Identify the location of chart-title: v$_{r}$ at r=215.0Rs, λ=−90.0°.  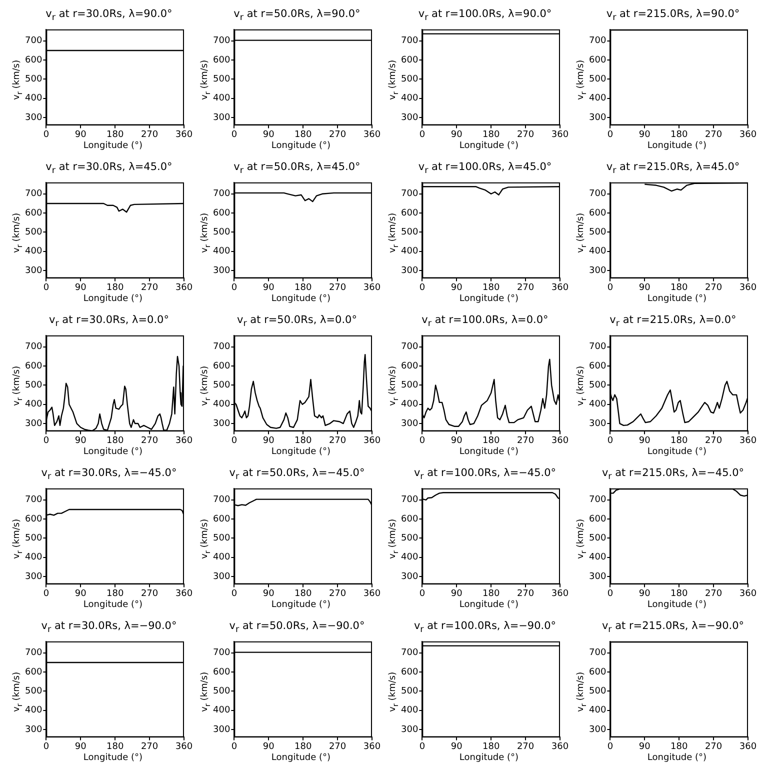
(673, 628).